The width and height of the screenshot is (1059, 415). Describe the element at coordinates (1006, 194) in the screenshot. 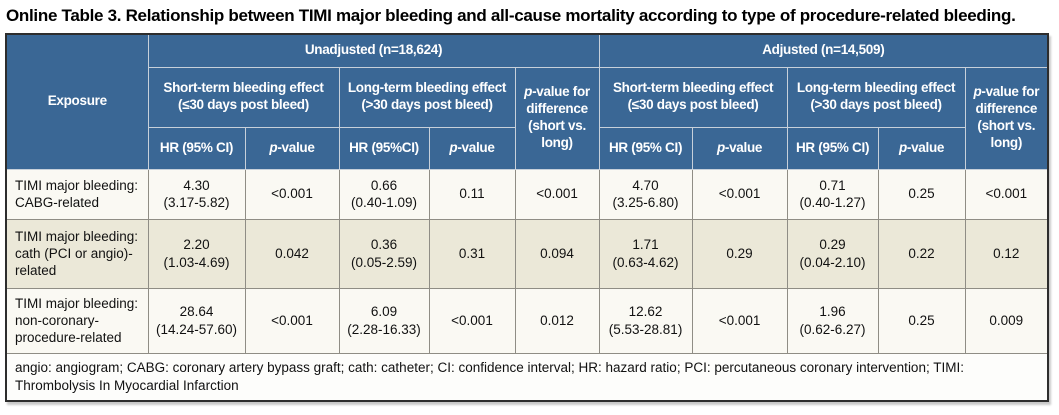

I see `cell-adj-pdiff: <0.001` at that location.